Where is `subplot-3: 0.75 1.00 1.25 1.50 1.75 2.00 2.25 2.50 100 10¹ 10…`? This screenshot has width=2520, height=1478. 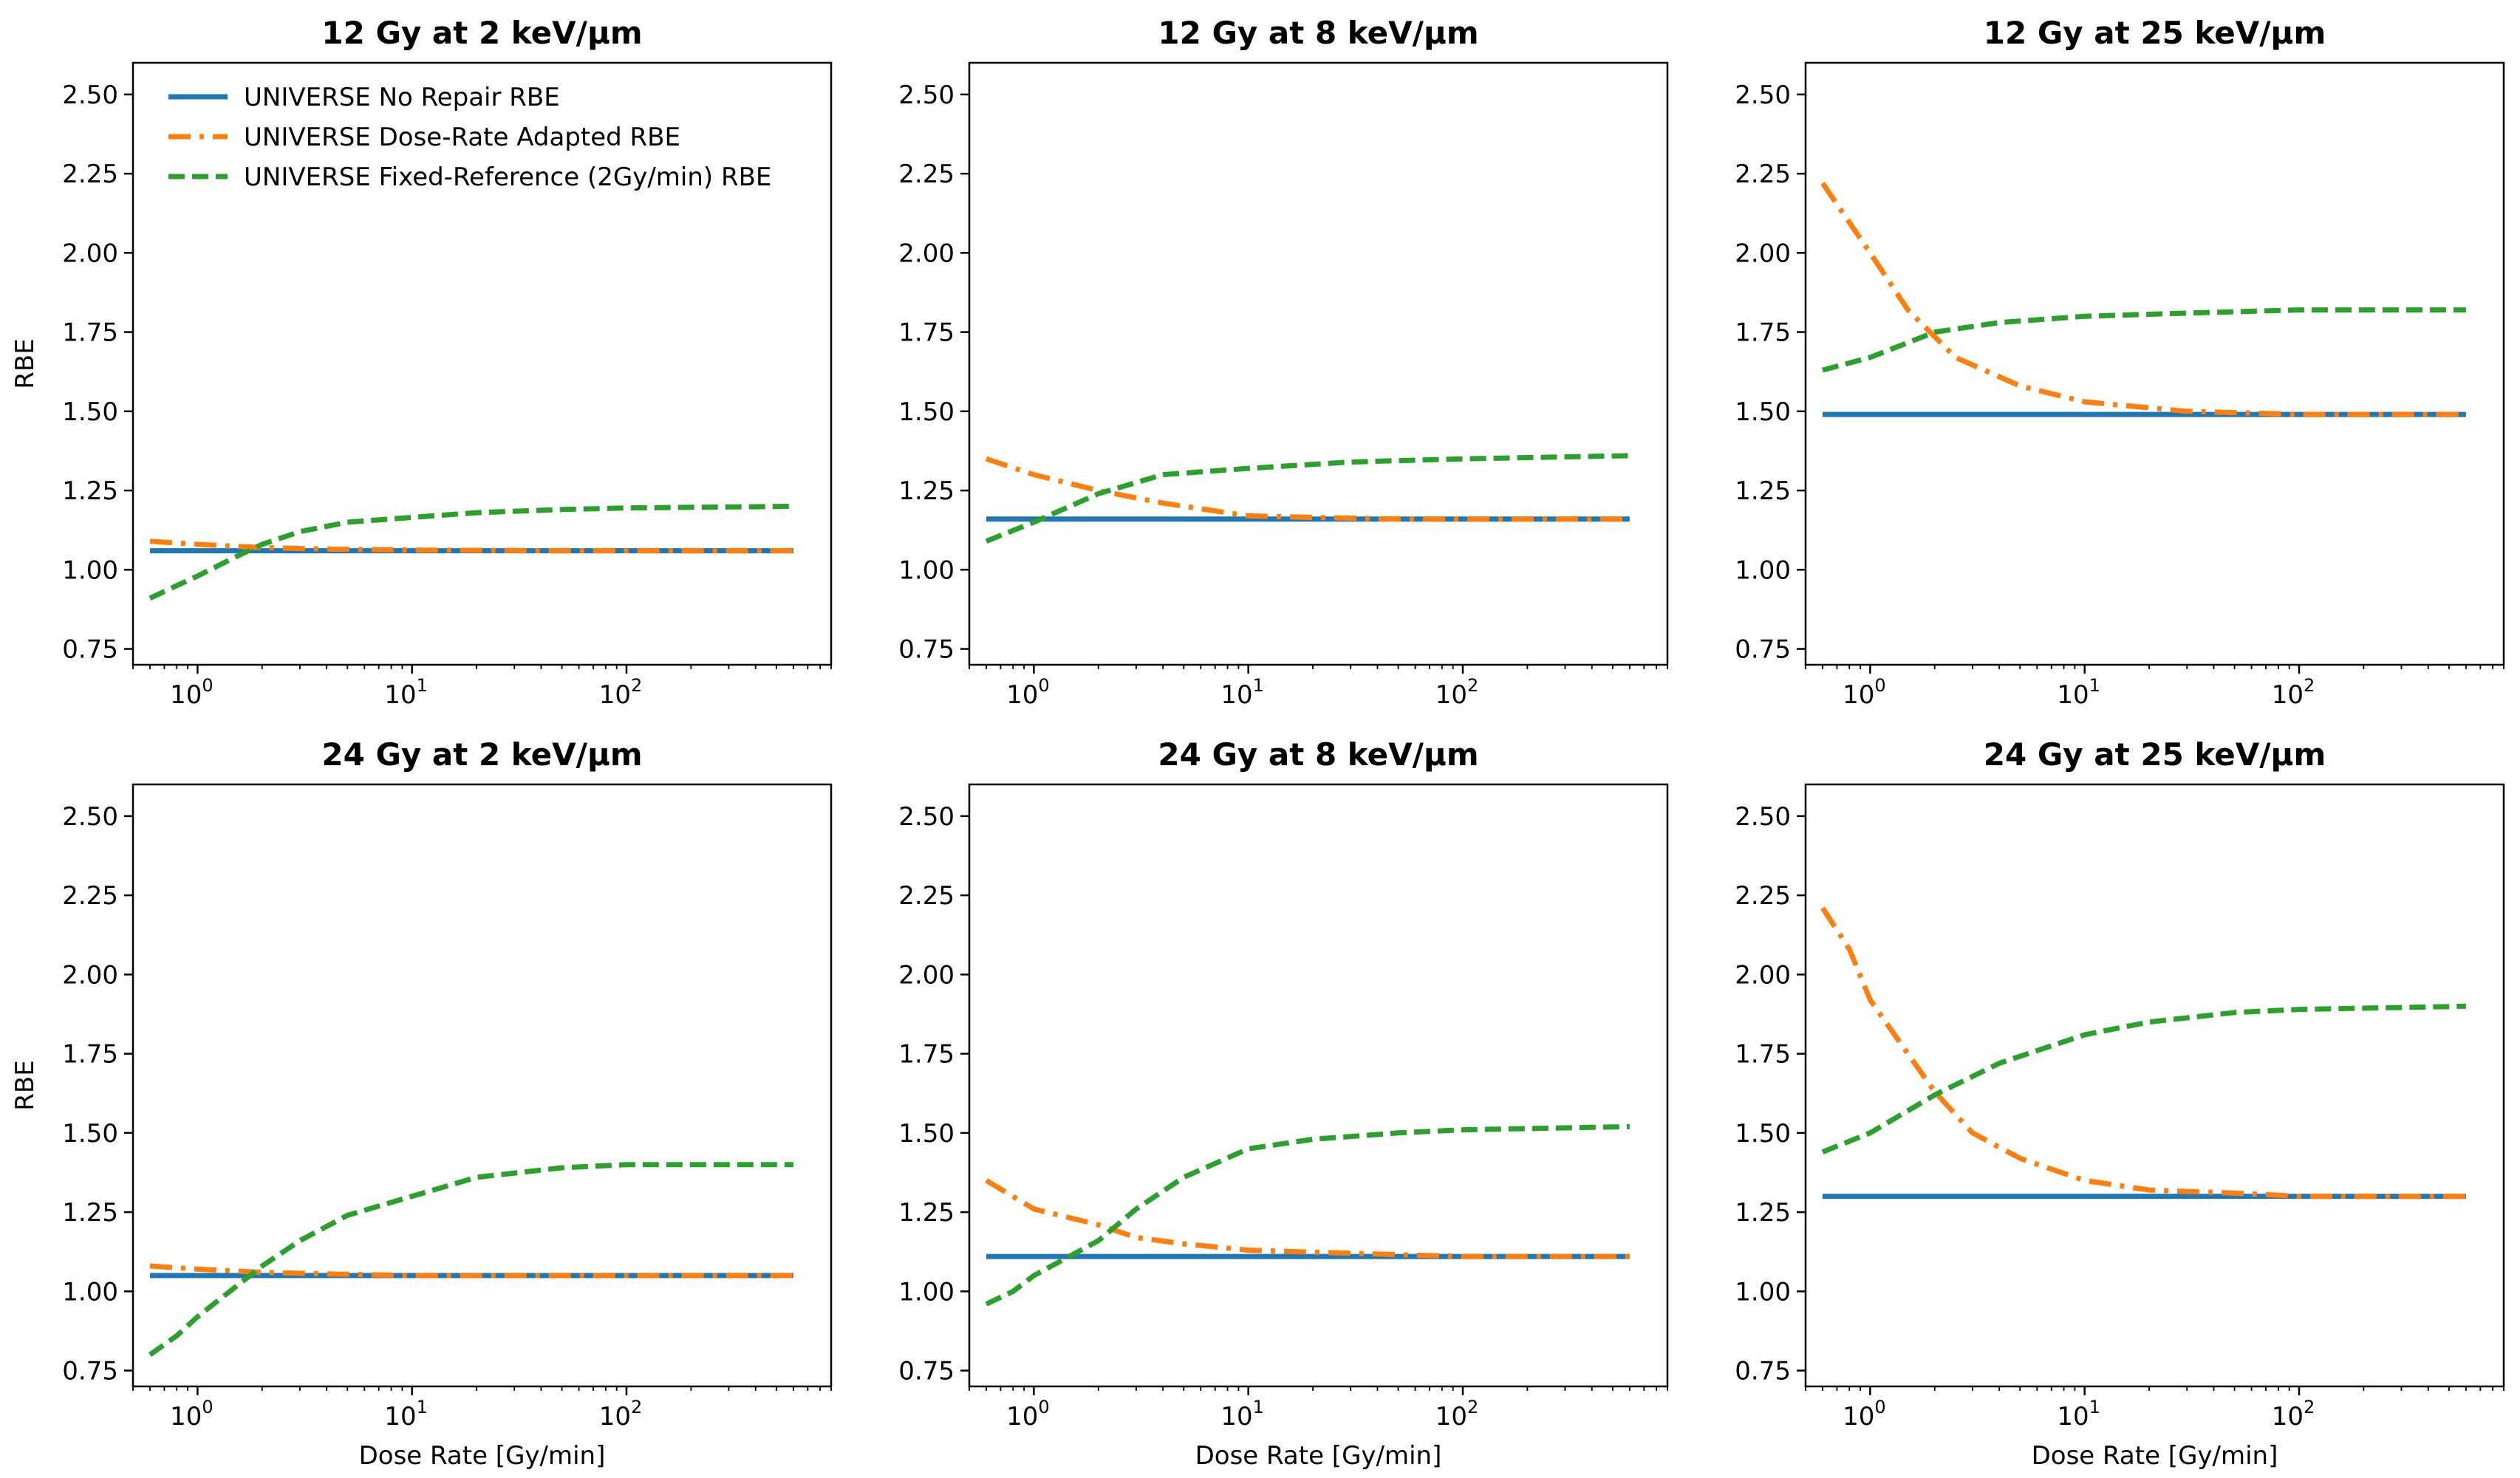 subplot-3: 0.75 1.00 1.25 1.50 1.75 2.00 2.25 2.50 100 10¹ 10… is located at coordinates (2120, 362).